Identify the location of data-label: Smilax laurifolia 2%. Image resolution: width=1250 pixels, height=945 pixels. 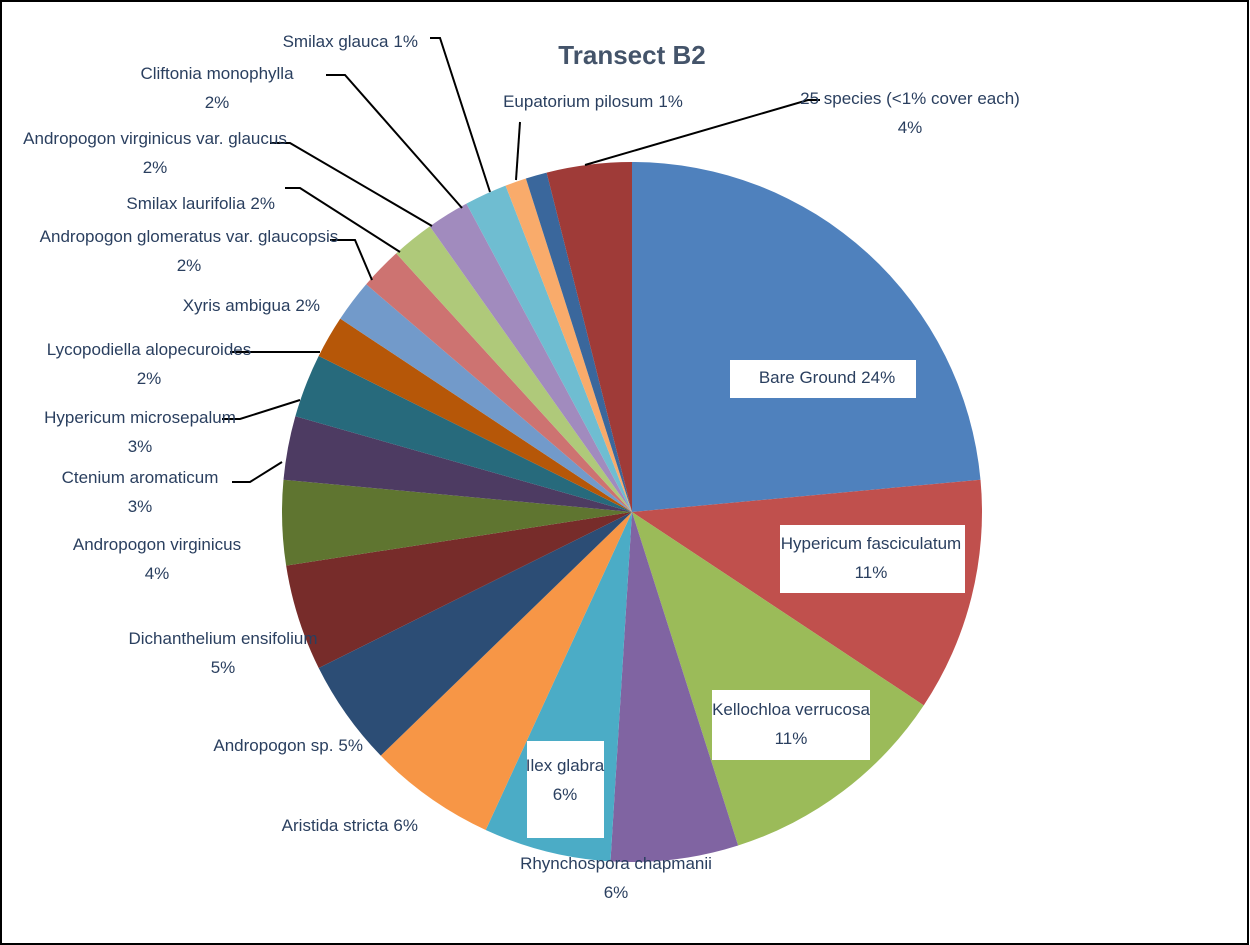
(200, 203).